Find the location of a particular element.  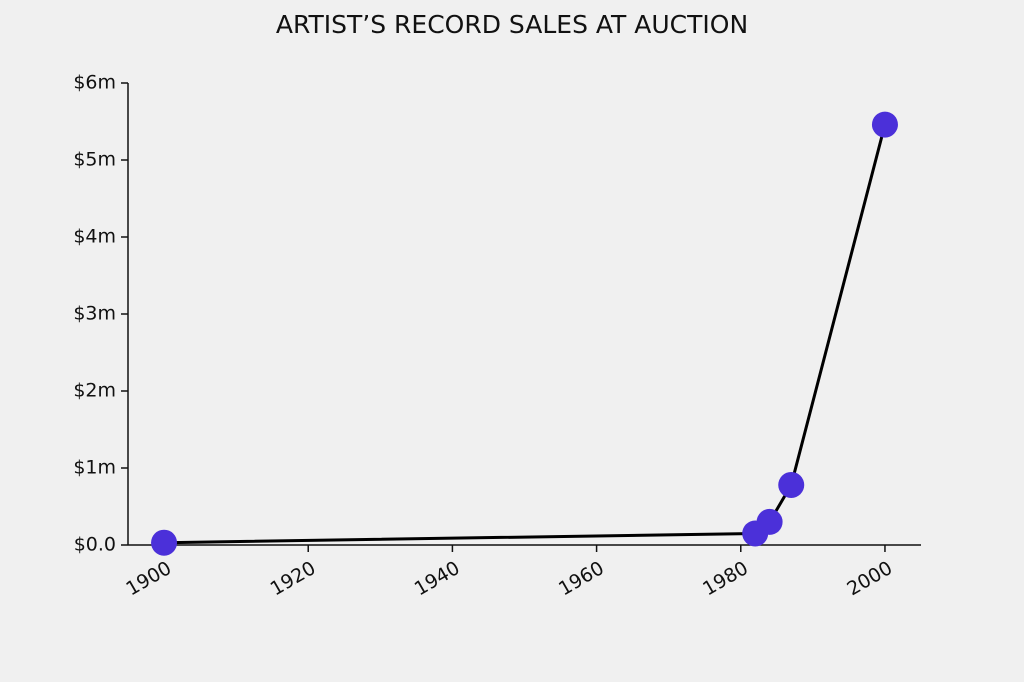

chart-title: ARTIST’S RECORD SALES AT AUCTION is located at coordinates (512, 24).